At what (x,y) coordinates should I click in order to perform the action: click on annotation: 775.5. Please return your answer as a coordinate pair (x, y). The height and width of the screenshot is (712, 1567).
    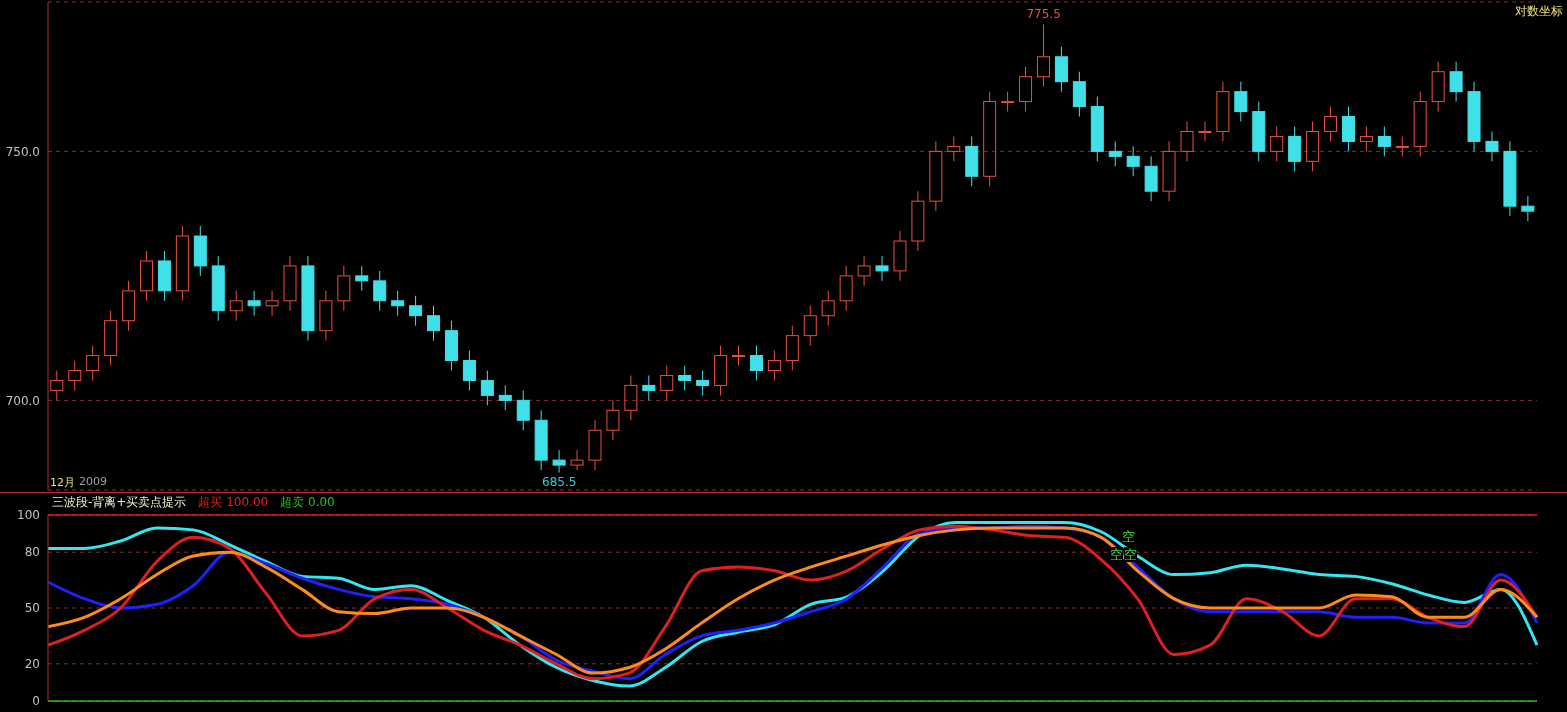
    Looking at the image, I should click on (1043, 14).